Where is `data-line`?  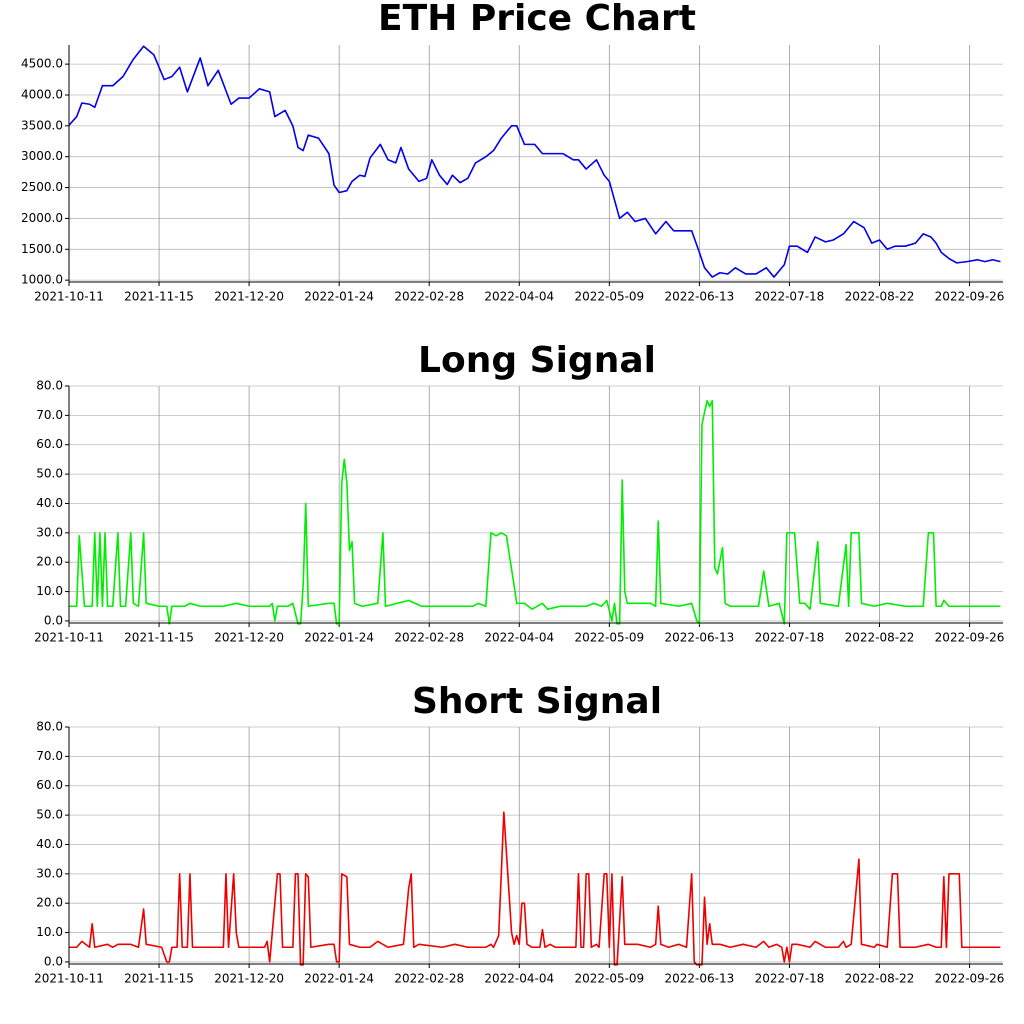
data-line is located at coordinates (535, 888).